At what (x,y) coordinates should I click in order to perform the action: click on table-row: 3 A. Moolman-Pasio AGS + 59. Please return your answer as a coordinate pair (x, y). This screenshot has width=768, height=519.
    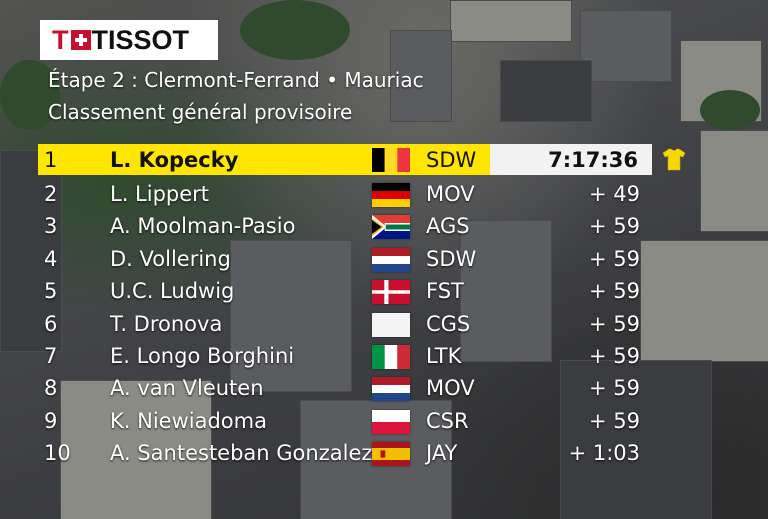
    Looking at the image, I should click on (345, 226).